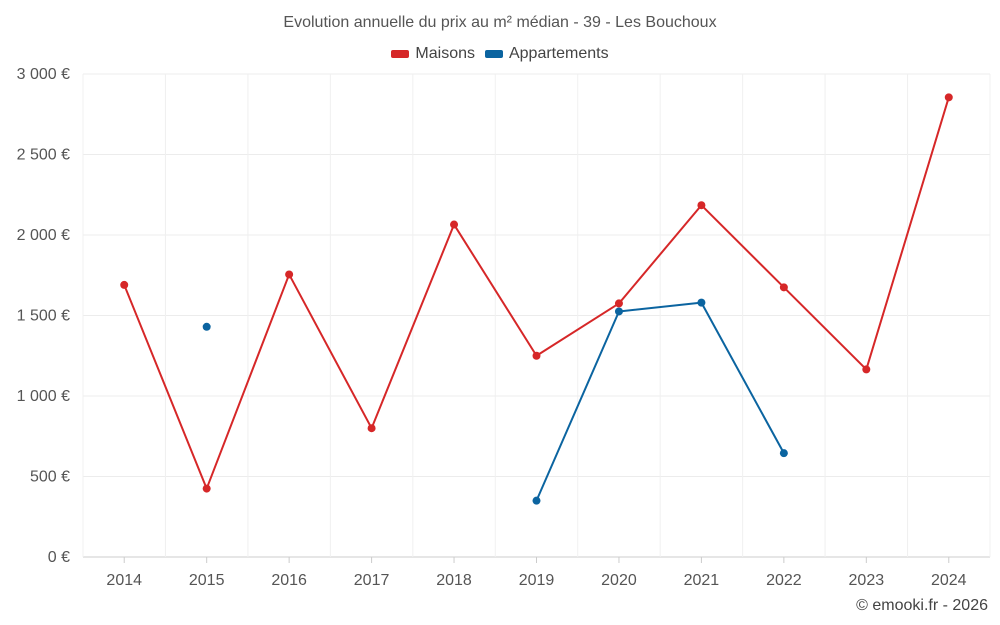  What do you see at coordinates (454, 580) in the screenshot?
I see `x-tick-label: 2018` at bounding box center [454, 580].